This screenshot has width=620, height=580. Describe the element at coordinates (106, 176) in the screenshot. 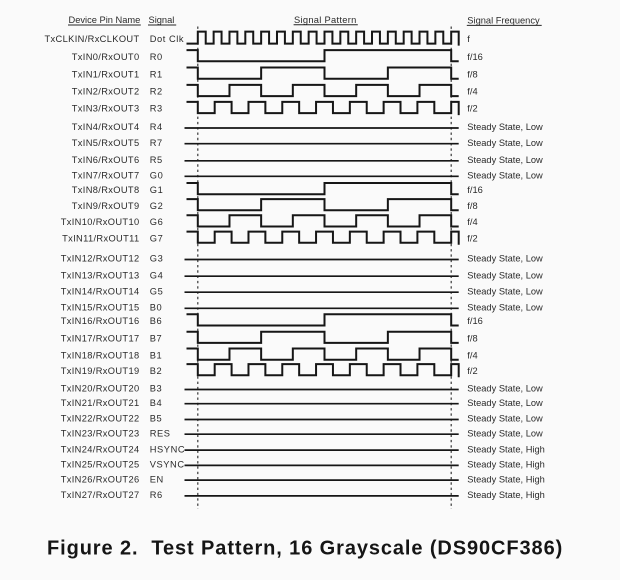

I see `svg-text: TxIN7/RxOUT7` at that location.